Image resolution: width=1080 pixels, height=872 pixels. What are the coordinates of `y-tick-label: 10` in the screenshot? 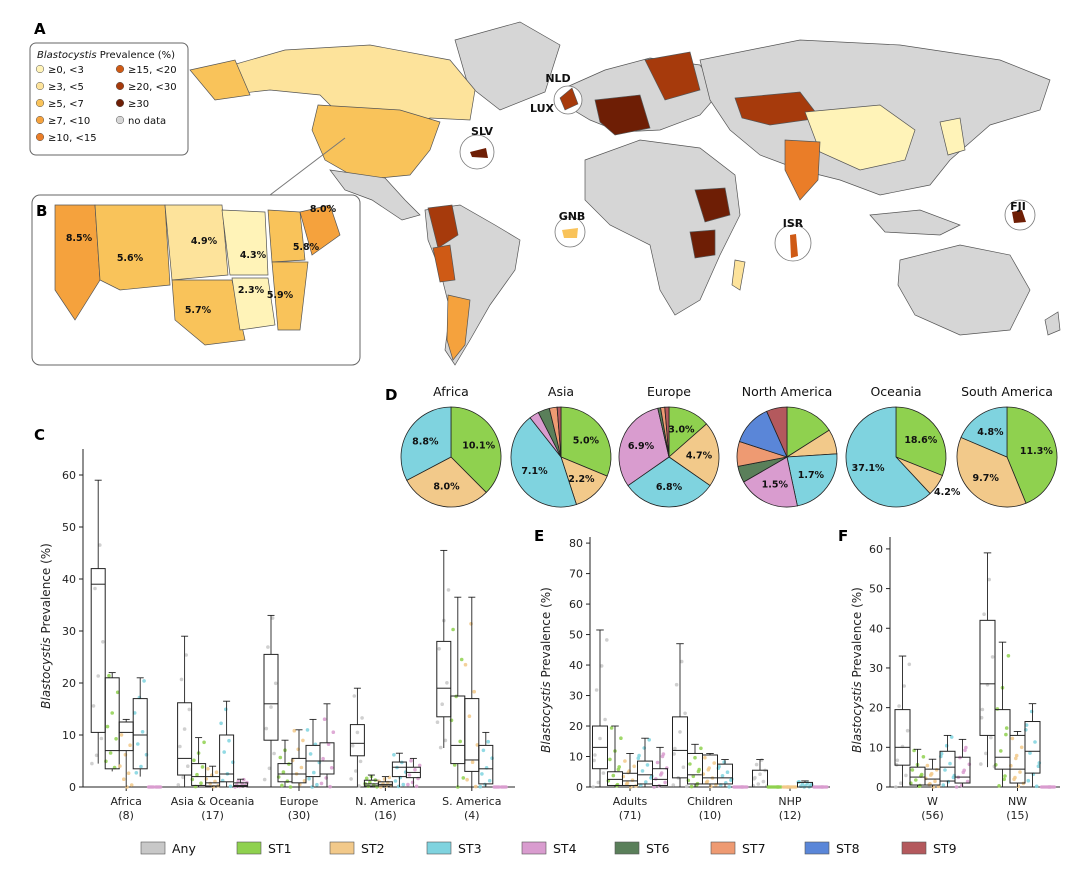 It's located at (576, 757).